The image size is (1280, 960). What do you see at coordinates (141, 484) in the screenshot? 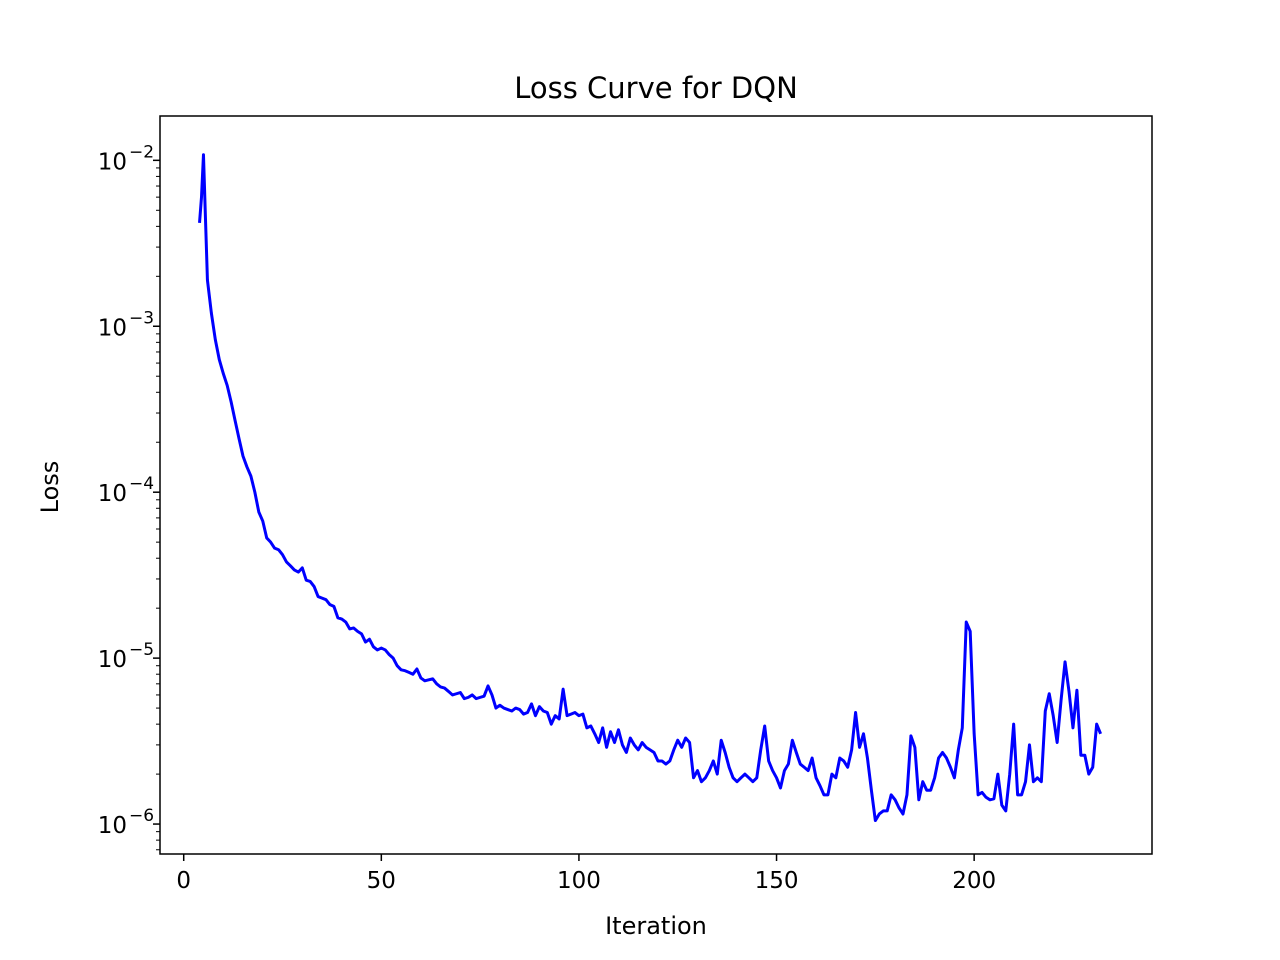
I see `y-tick-exponent: −4` at bounding box center [141, 484].